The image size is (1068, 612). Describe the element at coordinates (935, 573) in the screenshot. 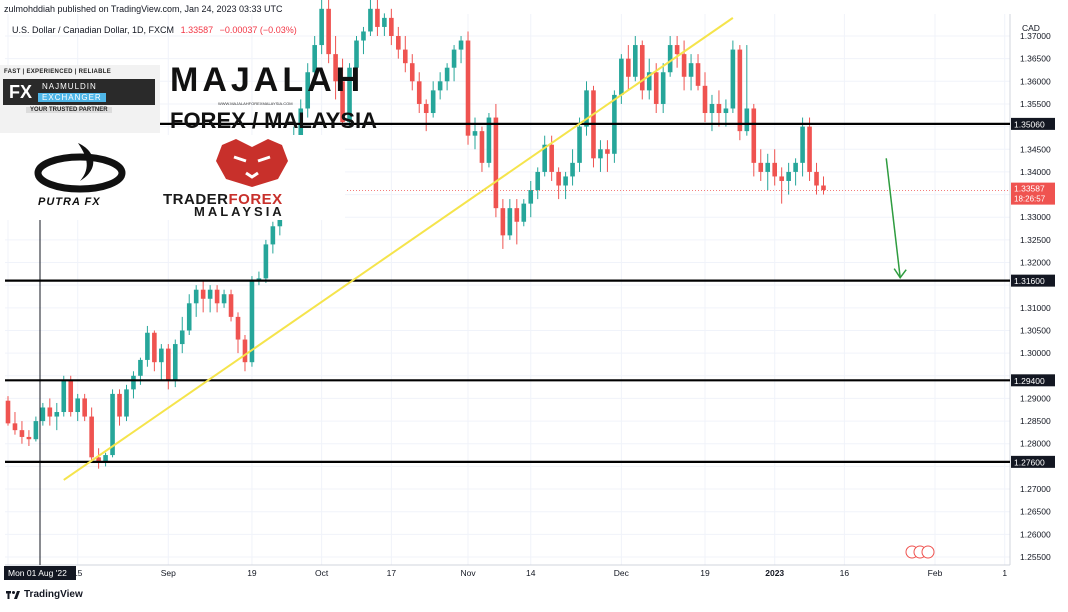

I see `time-tick-label: Feb` at that location.